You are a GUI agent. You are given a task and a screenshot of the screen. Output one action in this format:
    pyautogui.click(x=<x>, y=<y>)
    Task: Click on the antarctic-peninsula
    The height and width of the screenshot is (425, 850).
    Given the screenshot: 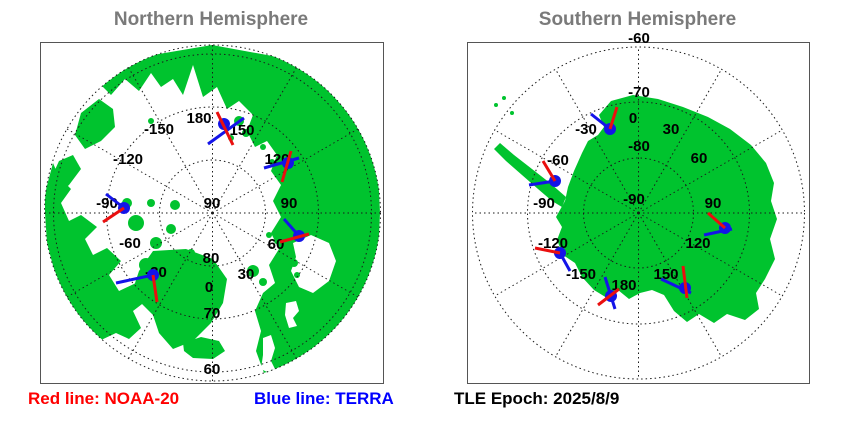 What is the action you would take?
    pyautogui.click(x=530, y=175)
    